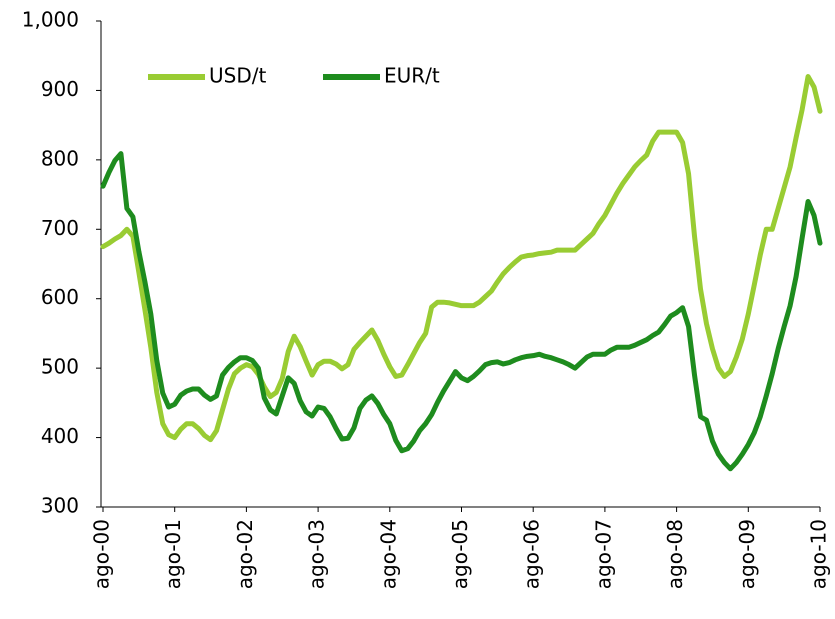  I want to click on y-tick-label: 700, so click(60, 228).